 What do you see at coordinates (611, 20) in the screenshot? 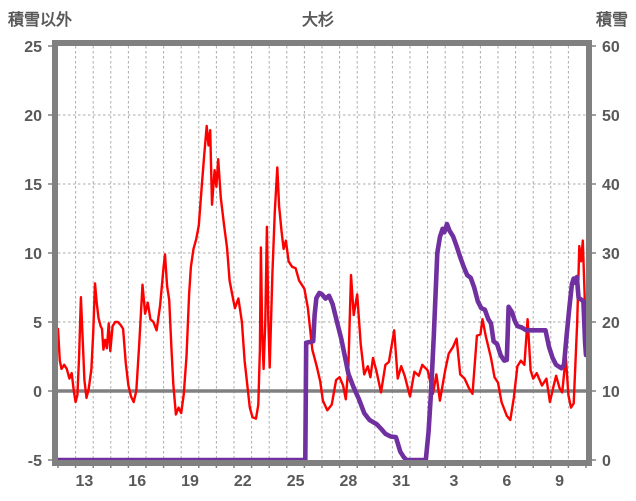
I see `right-axis-title: 積雪` at bounding box center [611, 20].